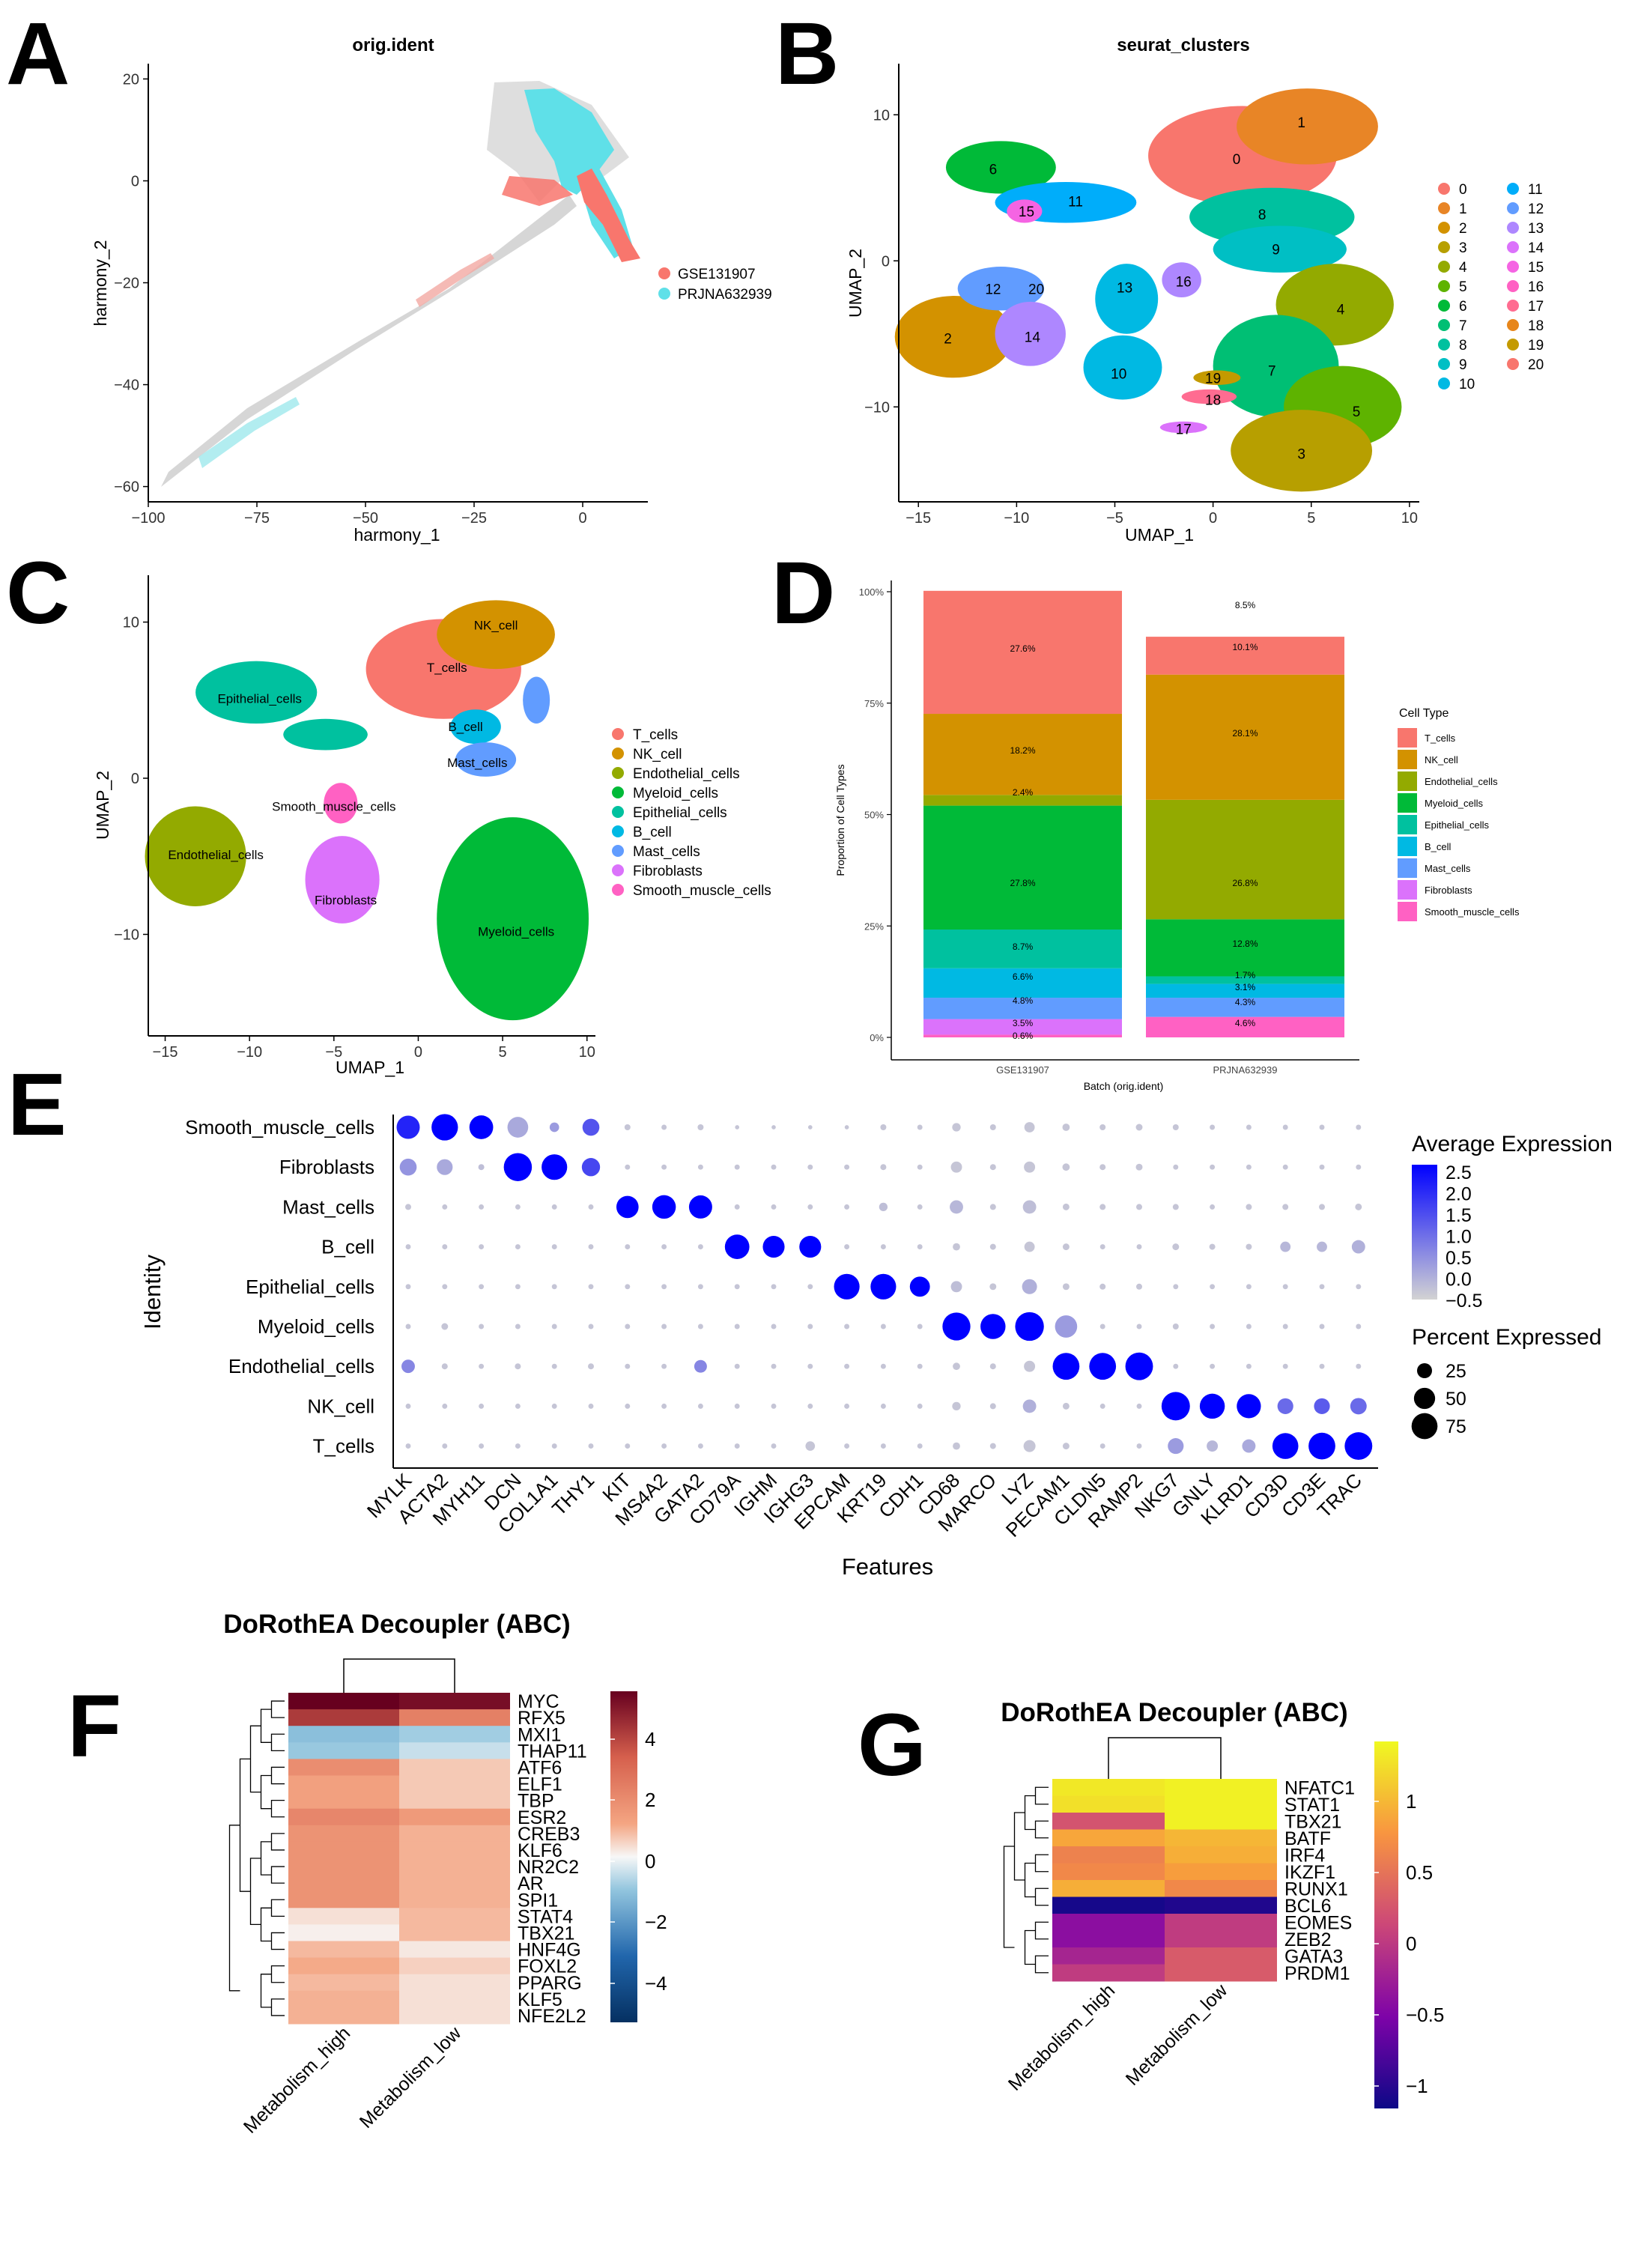 This screenshot has height=2268, width=1632. Describe the element at coordinates (1536, 248) in the screenshot. I see `legend-label: 14` at that location.